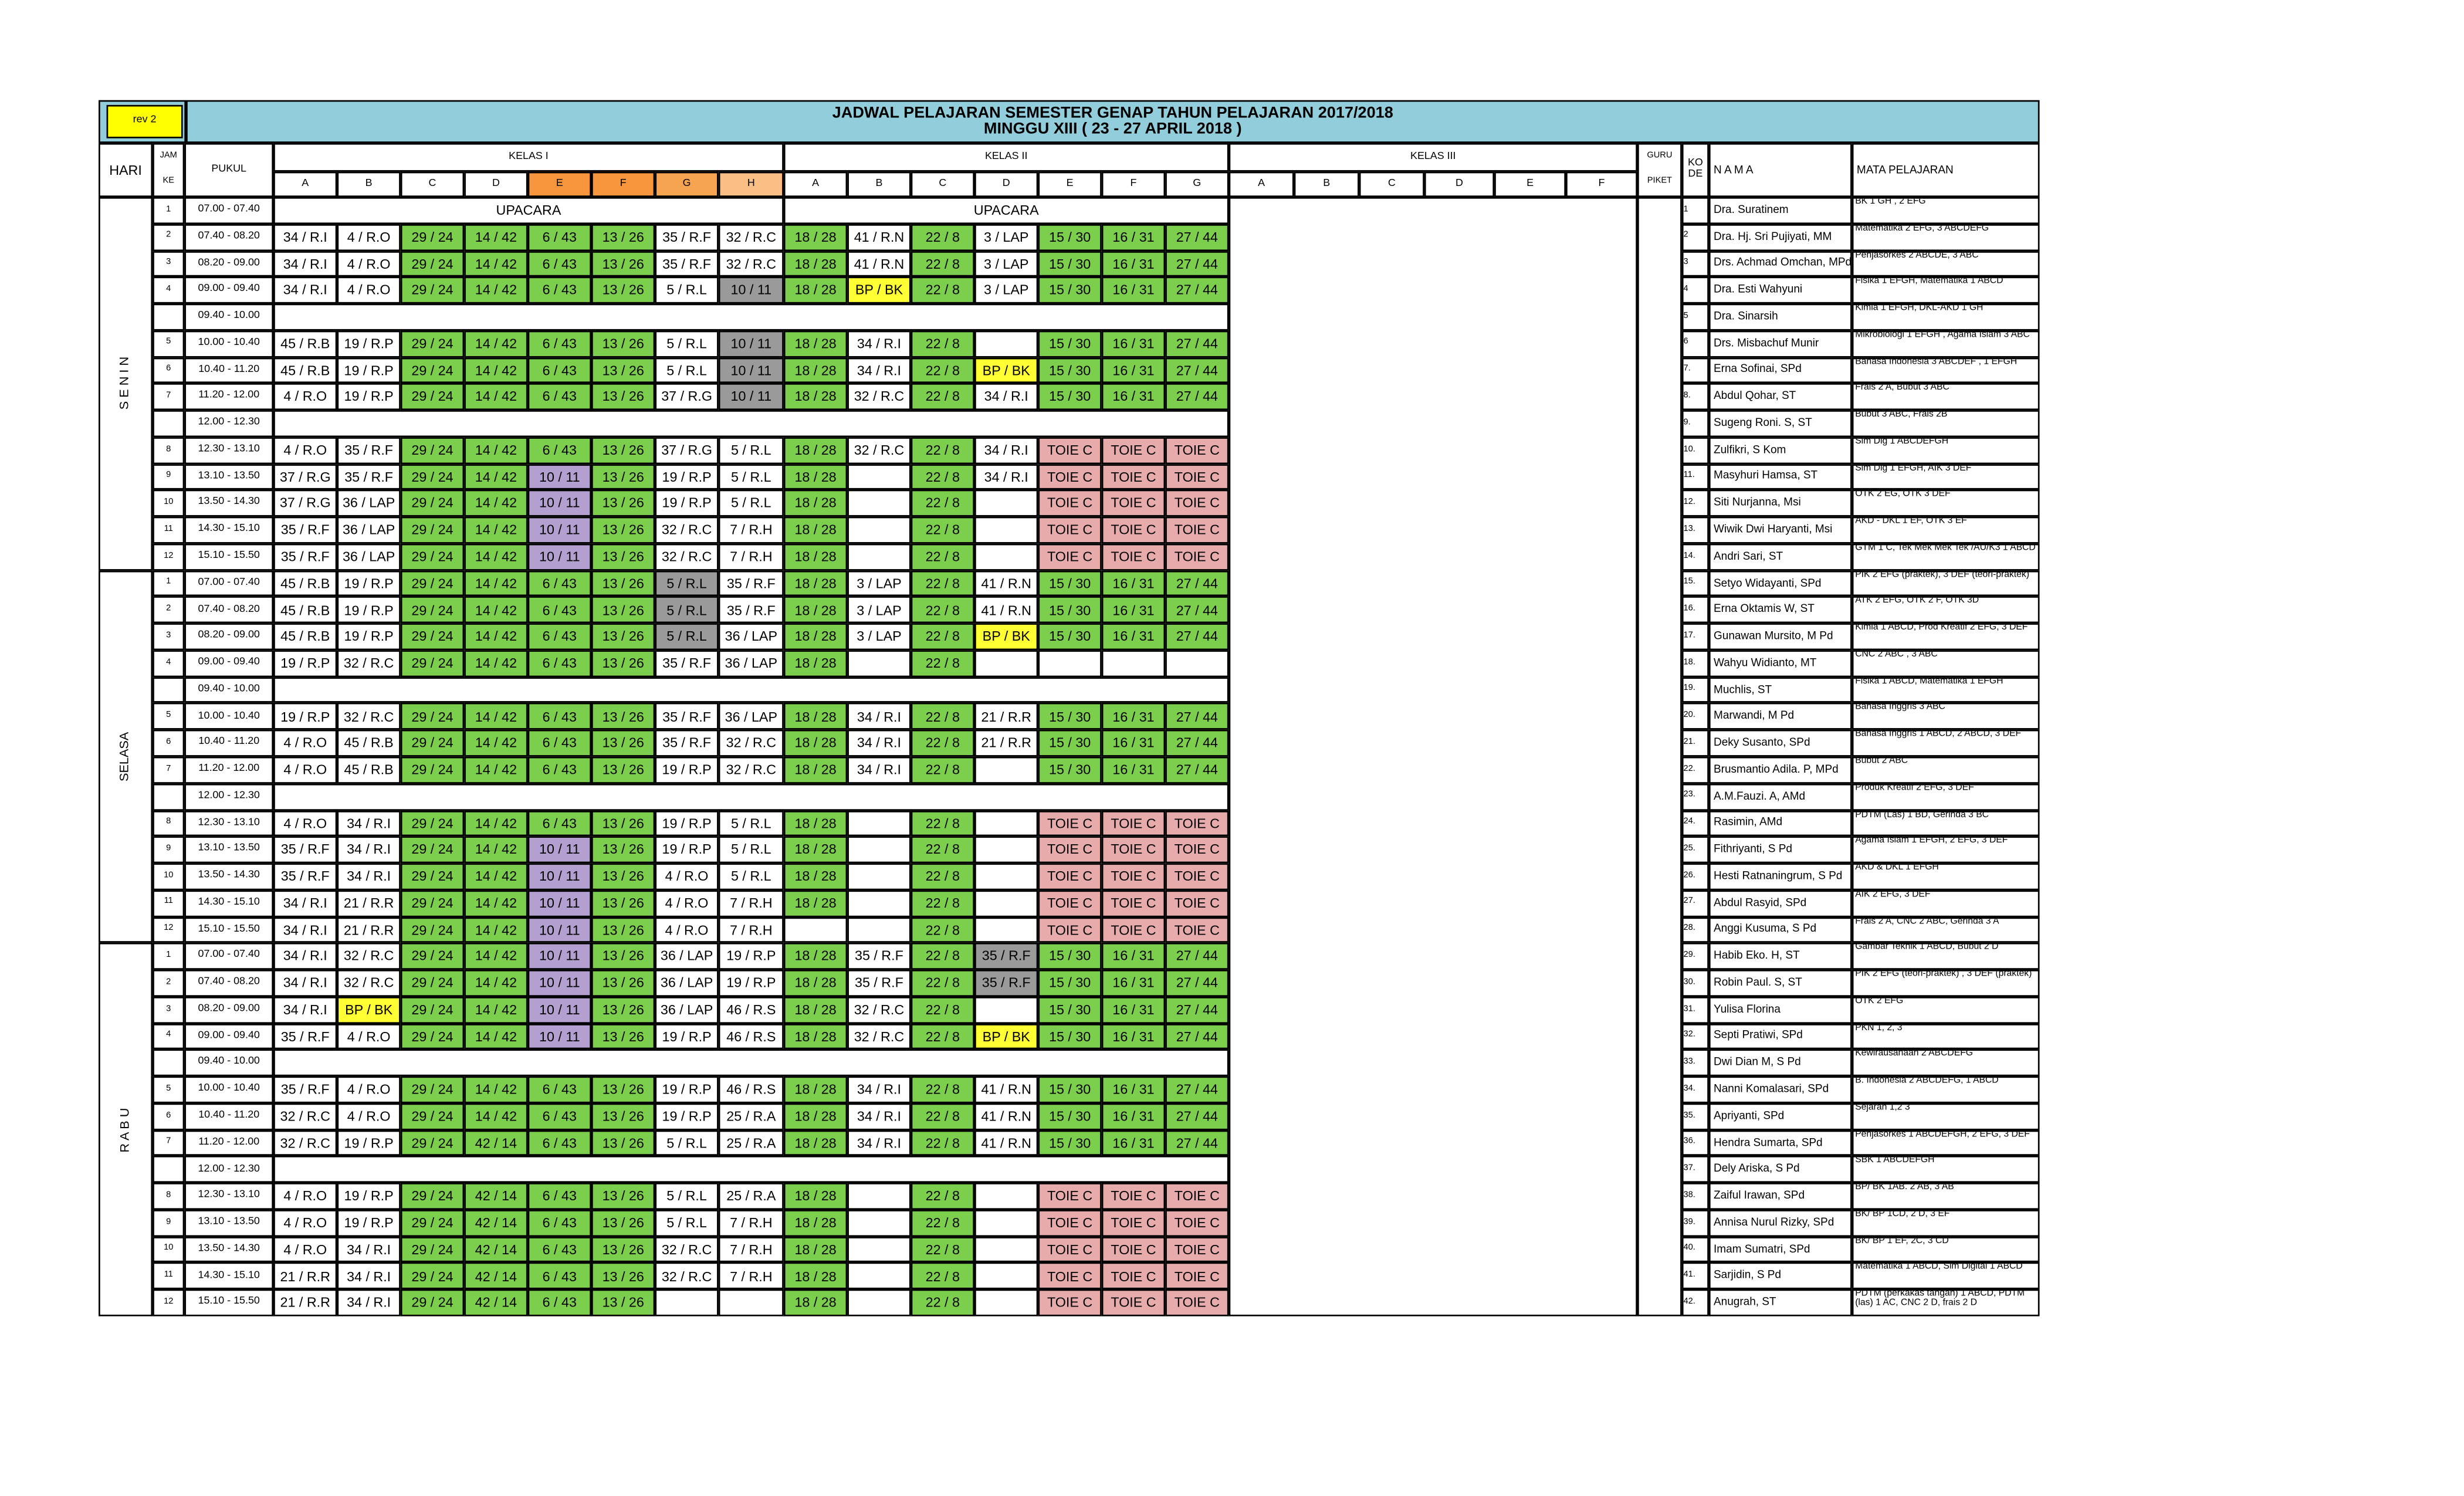 The image size is (2464, 1496). Describe the element at coordinates (879, 637) in the screenshot. I see `lesson-cell: 3 / LAP` at that location.